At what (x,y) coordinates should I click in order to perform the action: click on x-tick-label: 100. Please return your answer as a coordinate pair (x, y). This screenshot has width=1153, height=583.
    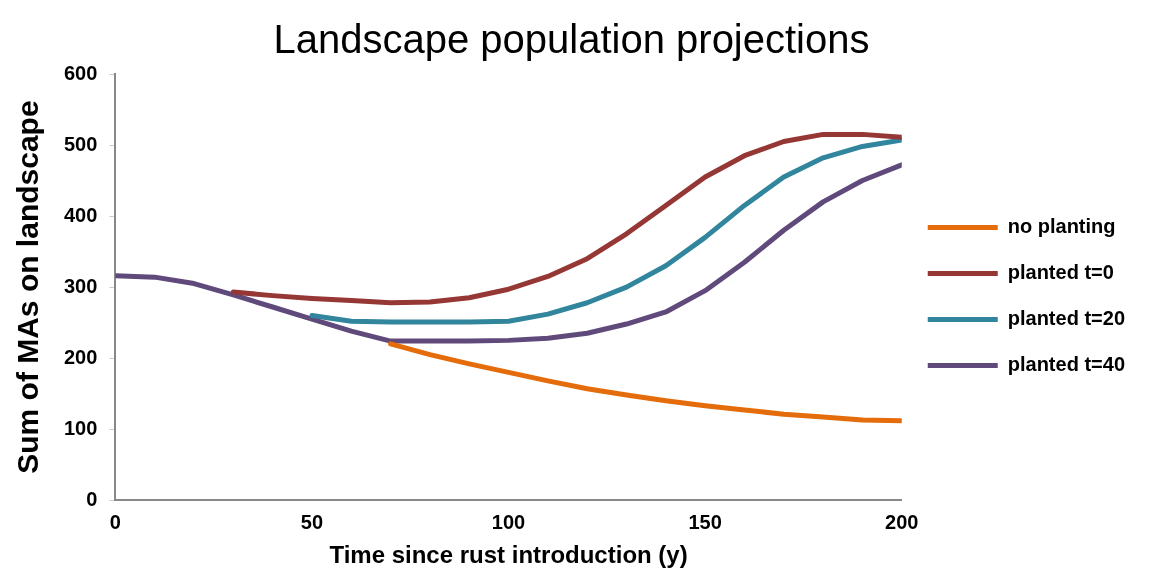
    Looking at the image, I should click on (508, 521).